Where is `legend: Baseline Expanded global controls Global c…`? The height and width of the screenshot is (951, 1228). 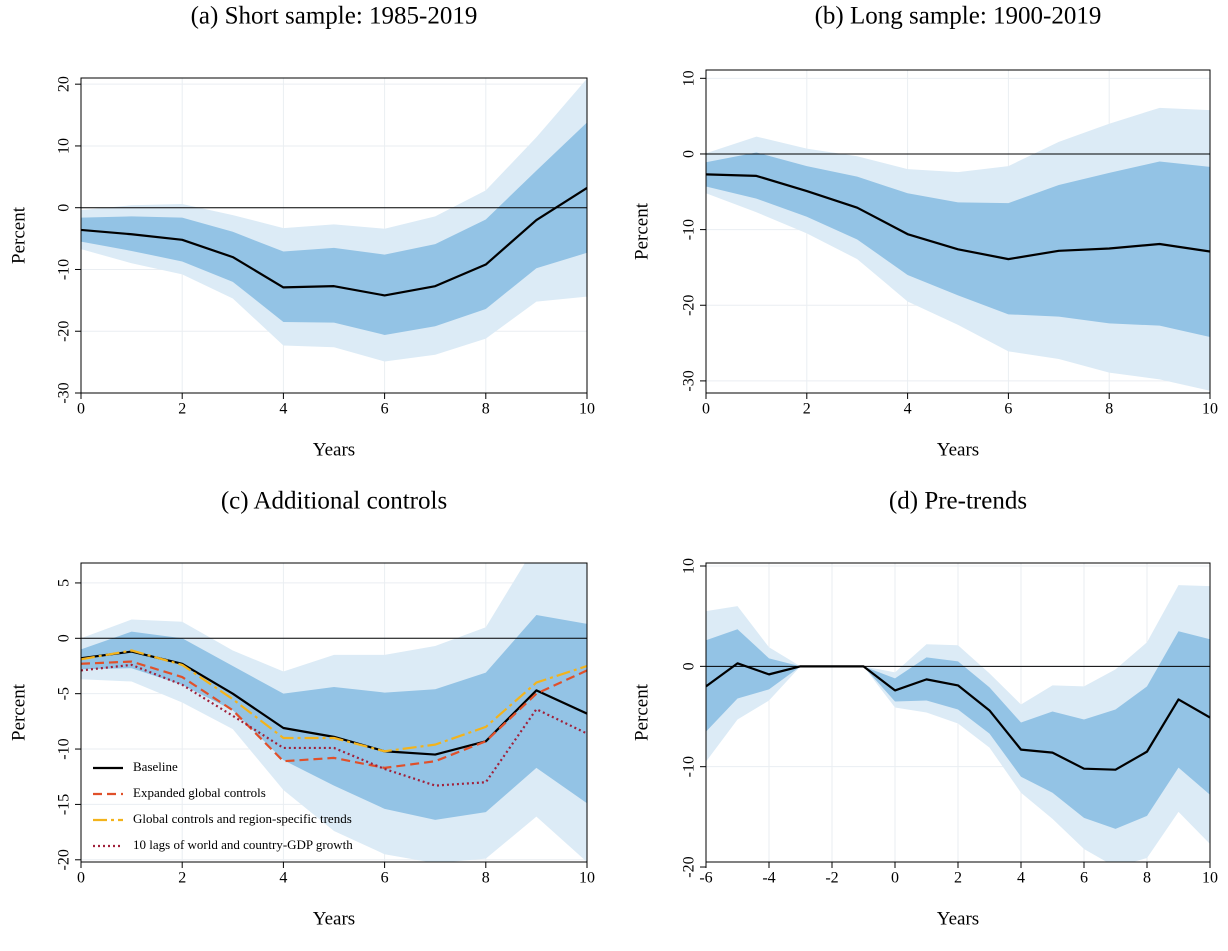
legend: Baseline Expanded global controls Global c… is located at coordinates (223, 805).